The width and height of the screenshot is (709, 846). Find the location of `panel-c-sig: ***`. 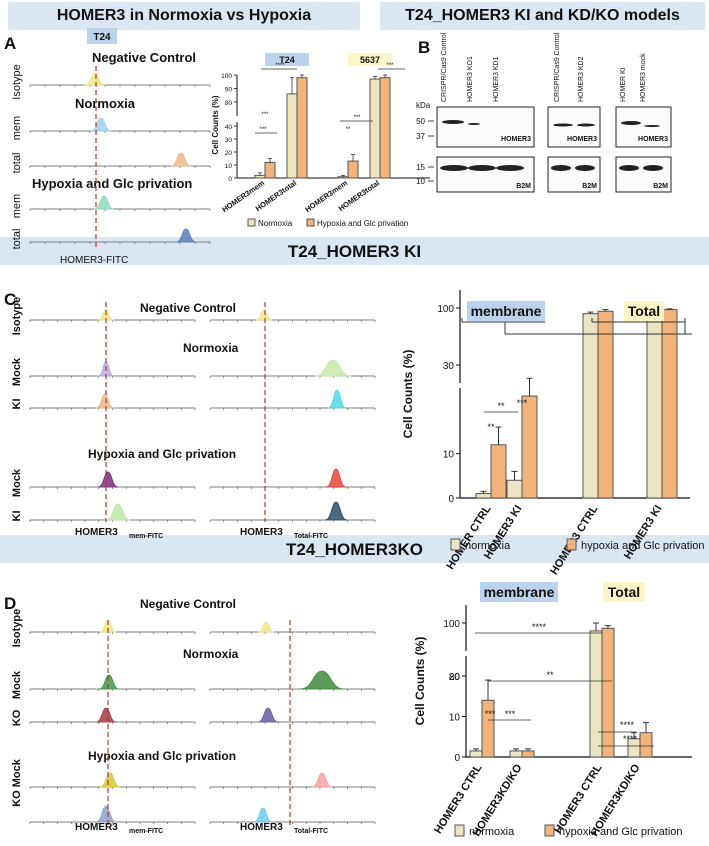

panel-c-sig: *** is located at coordinates (522, 403).